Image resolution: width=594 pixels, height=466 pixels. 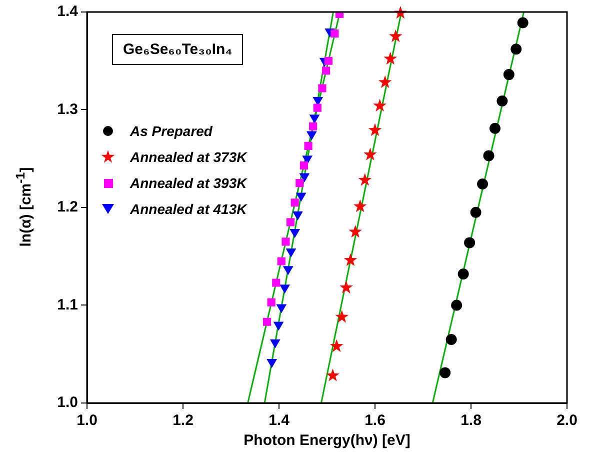 I want to click on legend-label: Annealed at 393K, so click(x=188, y=183).